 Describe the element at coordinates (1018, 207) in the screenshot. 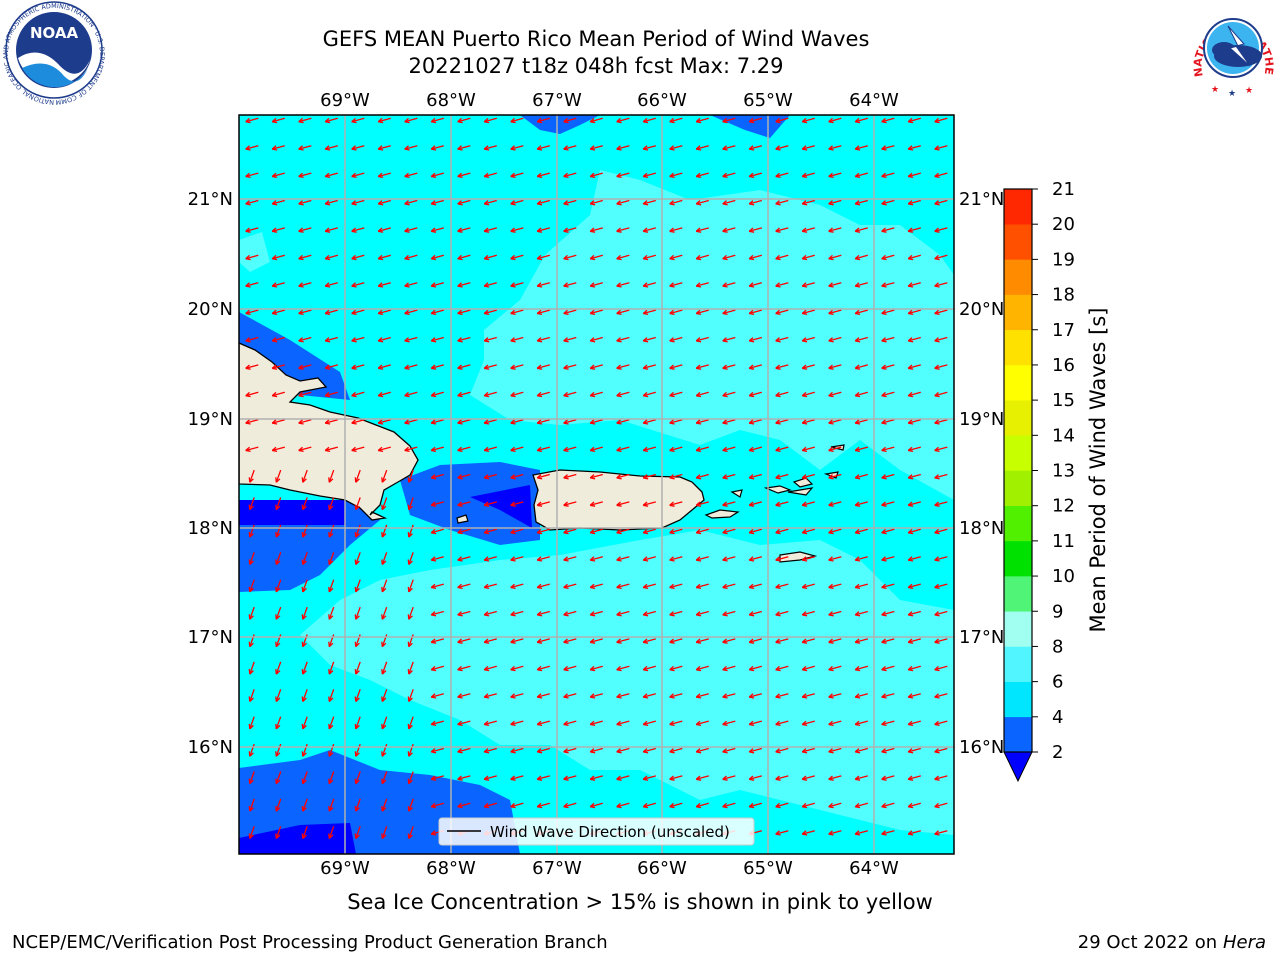

I see `colorbar-segment` at that location.